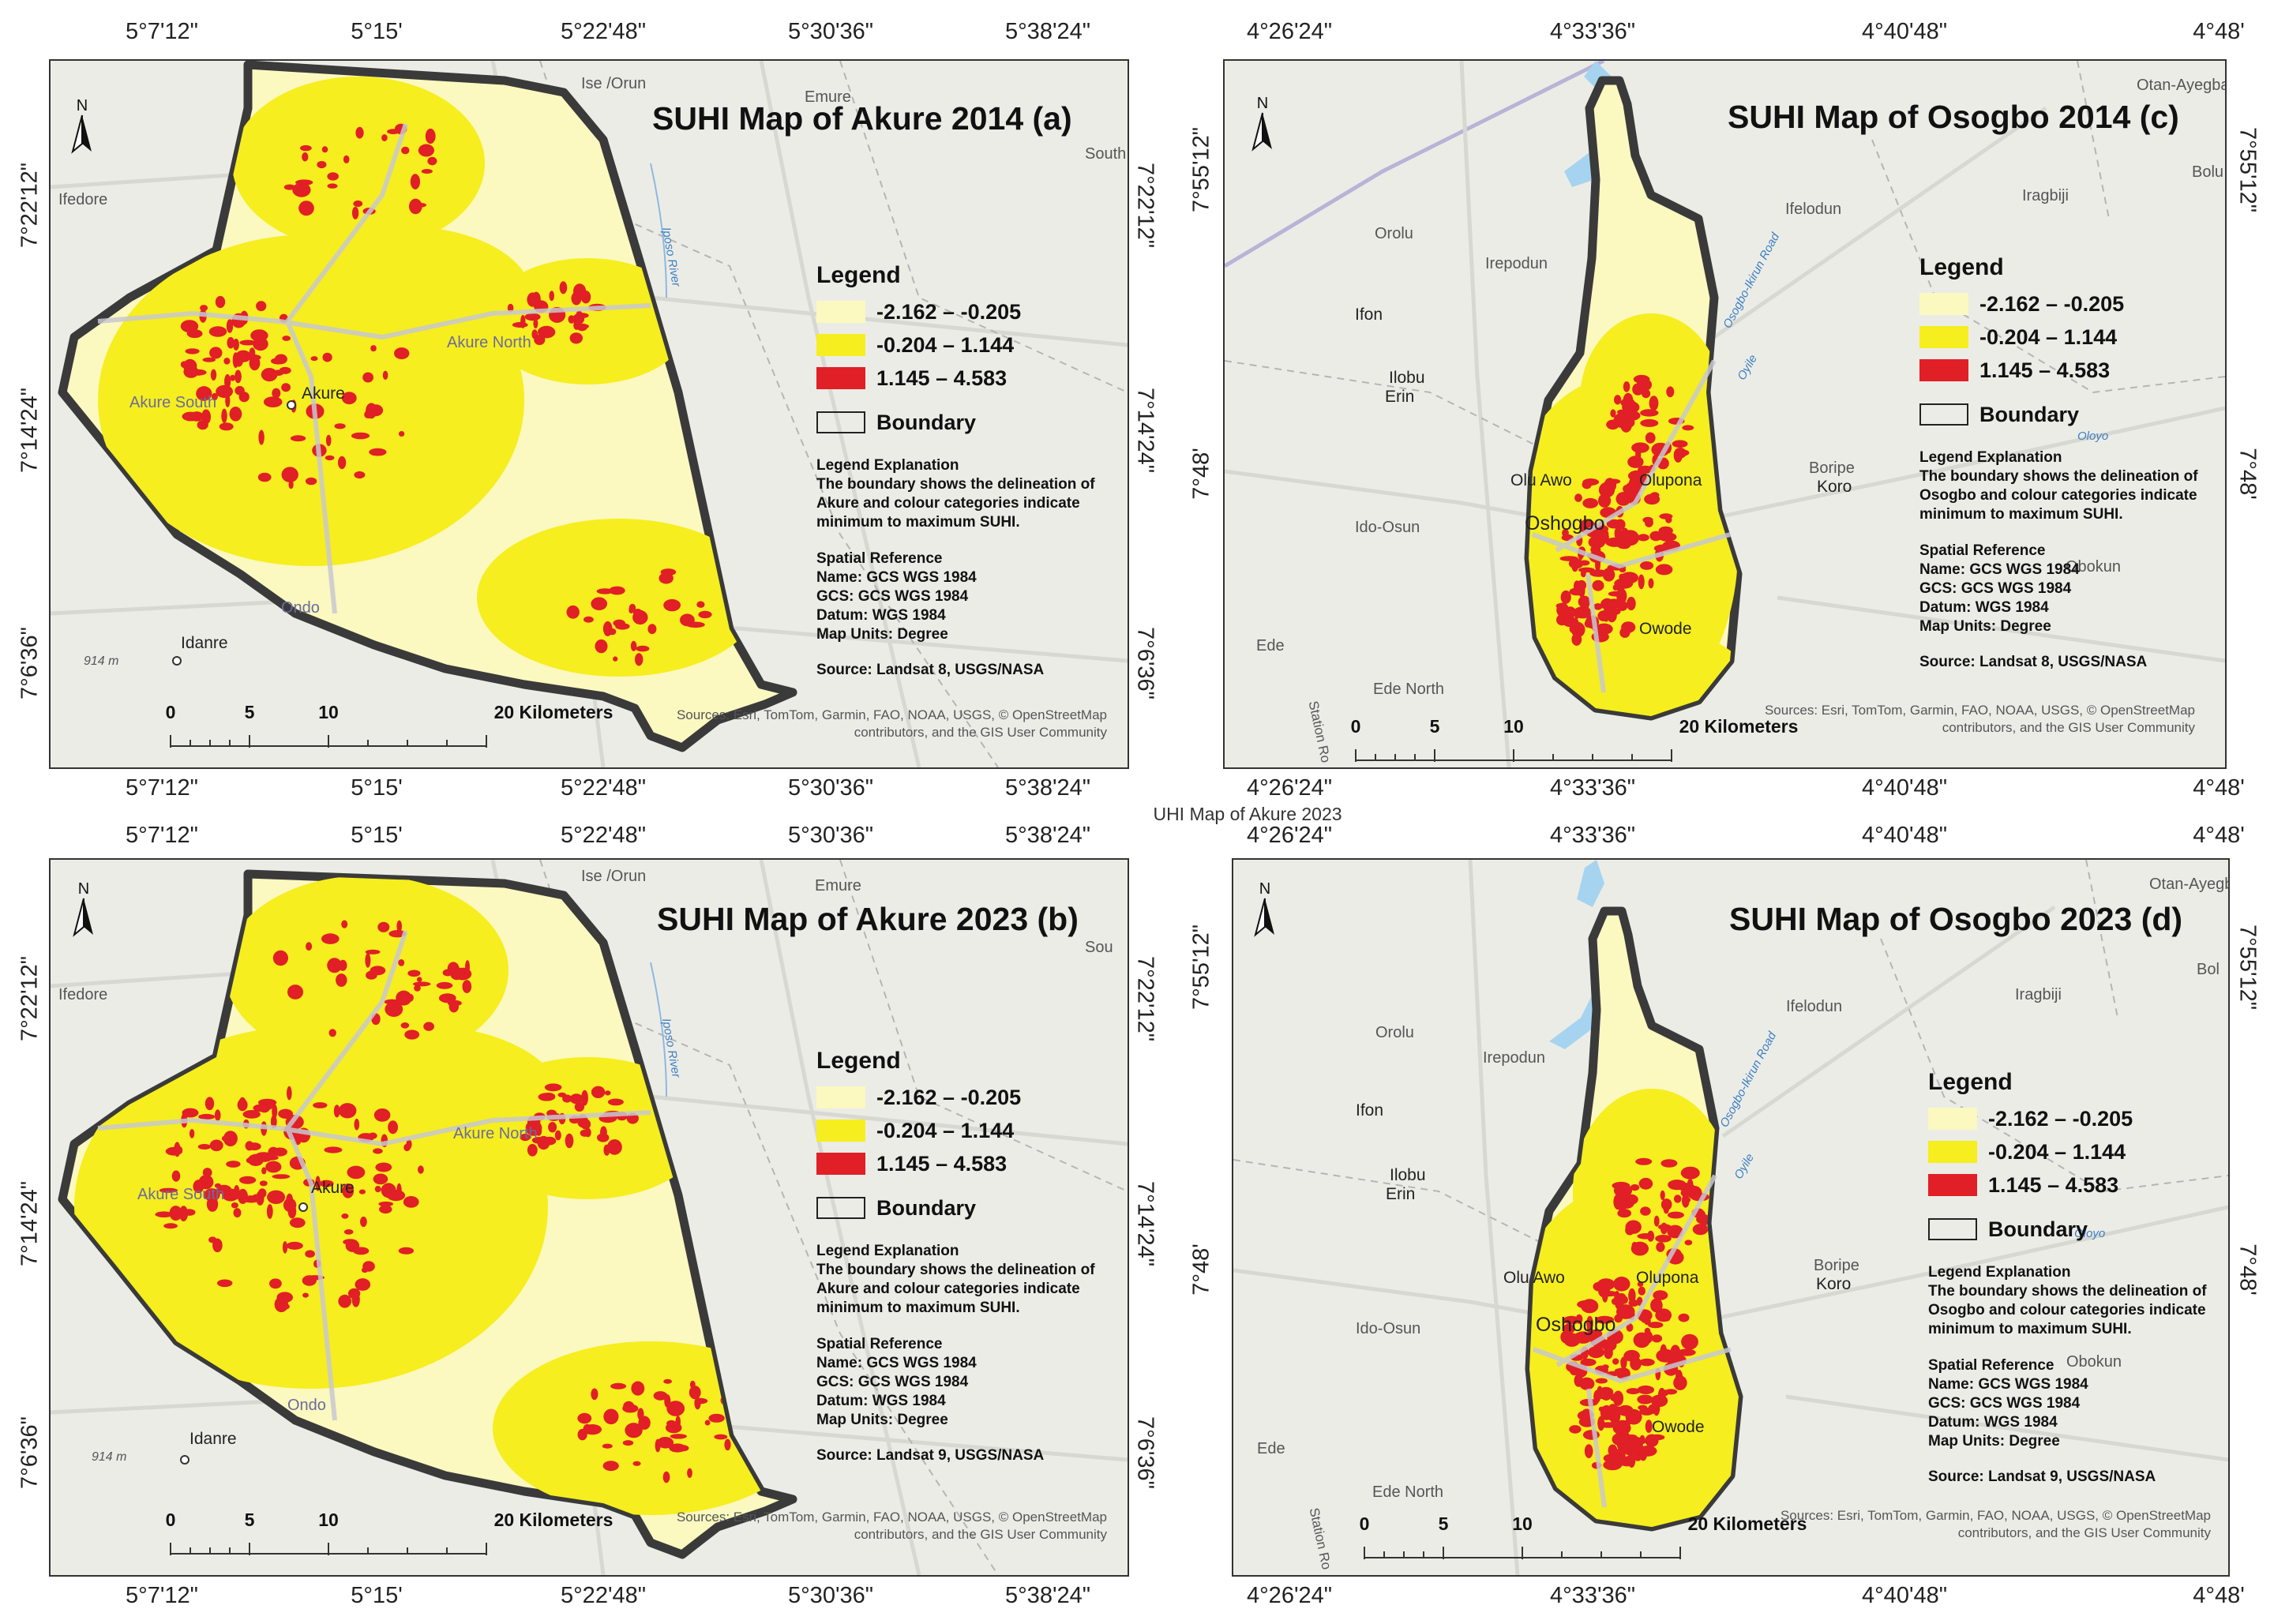 This screenshot has width=2274, height=1624. Describe the element at coordinates (30, 430) in the screenshot. I see `coord-label: 7°14'24"` at that location.